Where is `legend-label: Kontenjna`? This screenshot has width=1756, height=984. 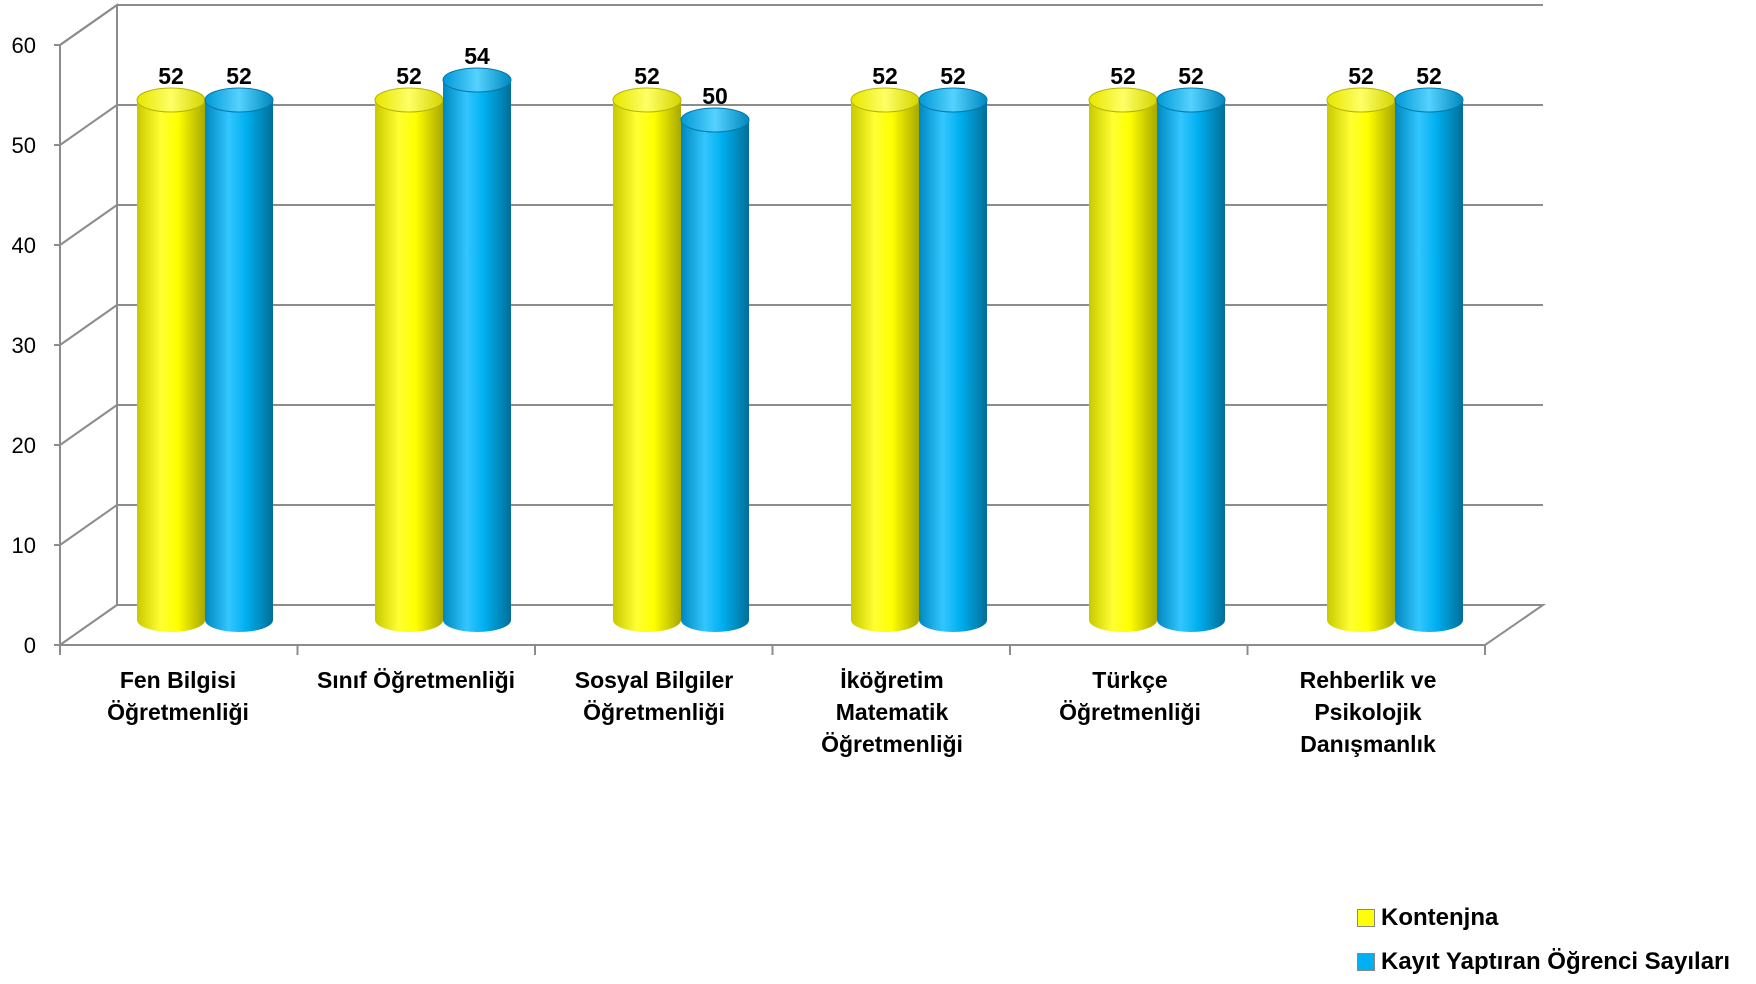 legend-label: Kontenjna is located at coordinates (1440, 917).